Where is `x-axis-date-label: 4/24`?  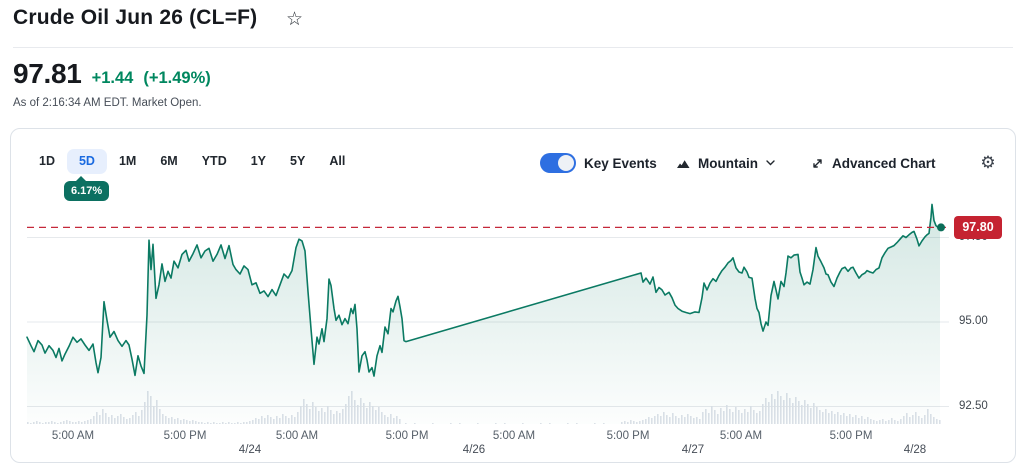 x-axis-date-label: 4/24 is located at coordinates (250, 450).